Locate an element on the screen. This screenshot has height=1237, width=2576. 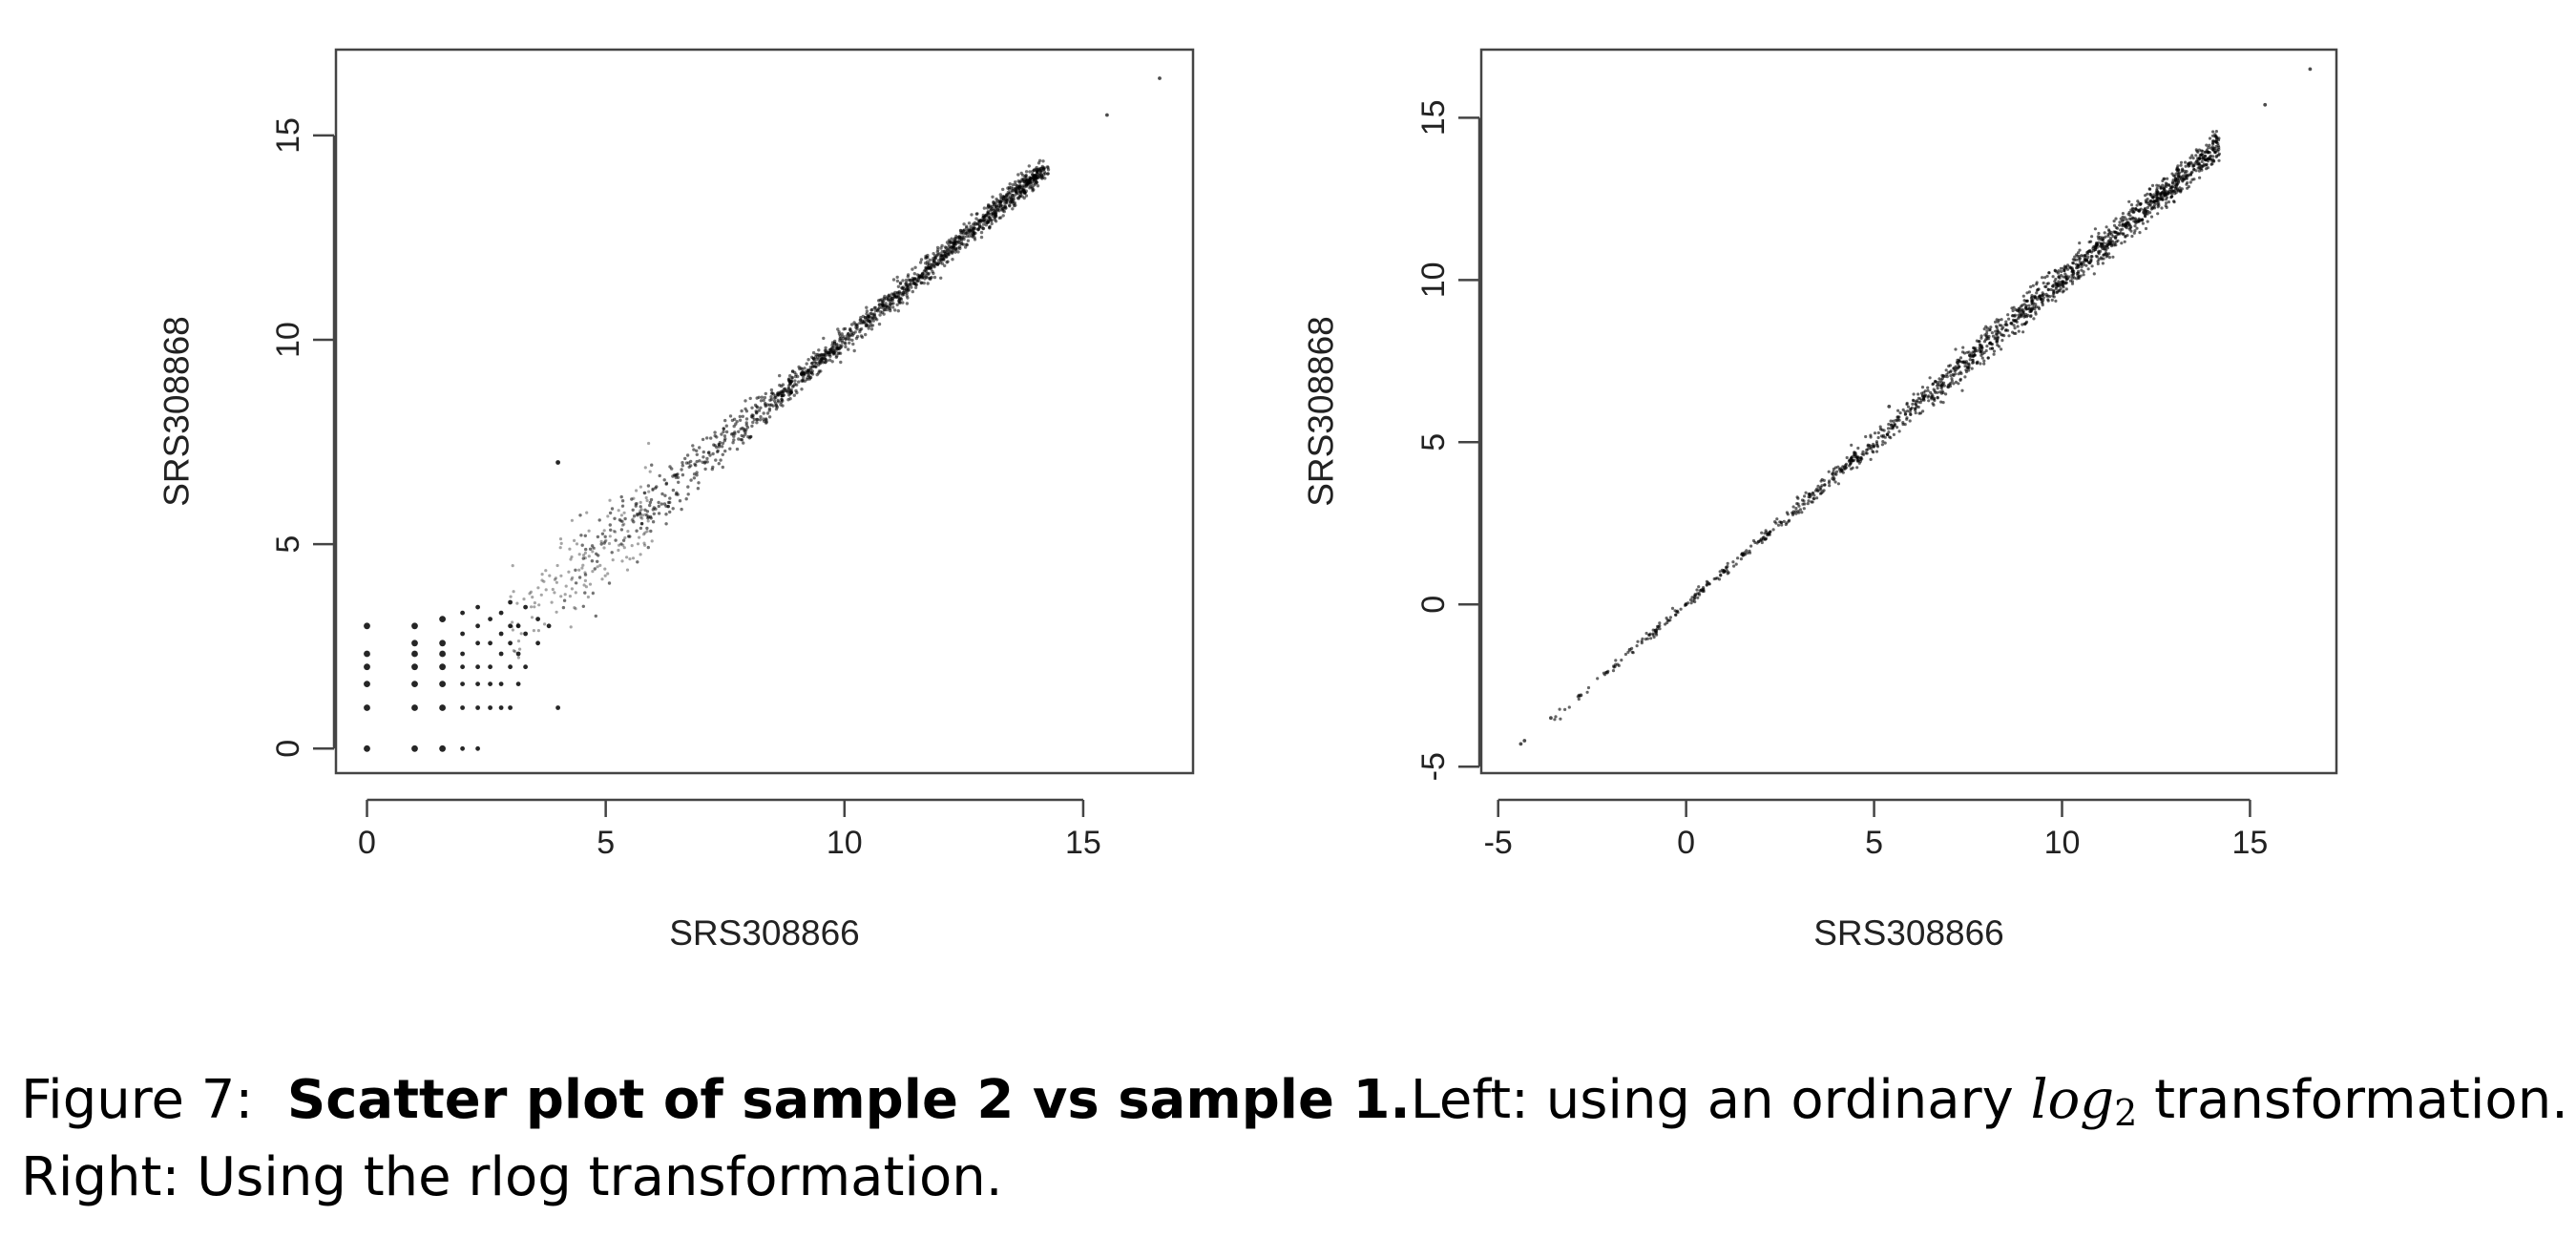
y-axis-title: SRS308868 is located at coordinates (177, 411).